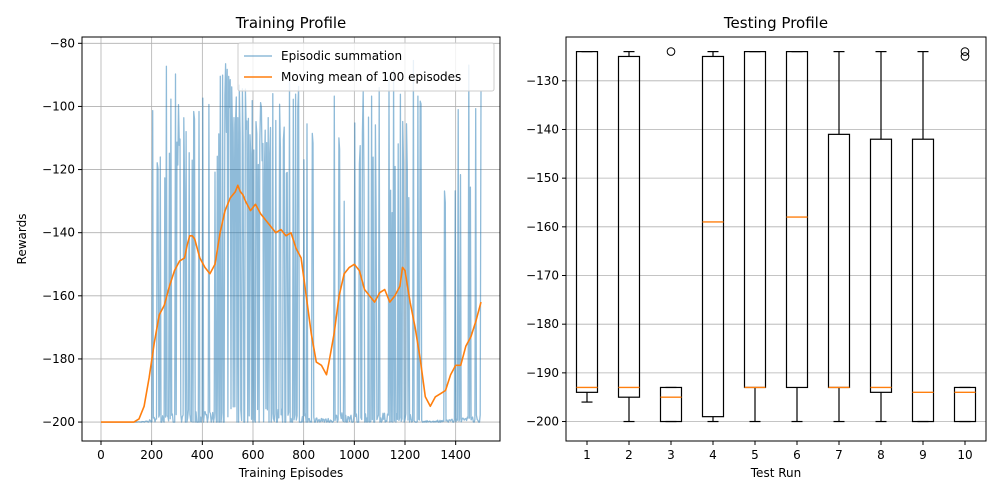  What do you see at coordinates (341, 56) in the screenshot?
I see `legend-label-episodic: Episodic summation` at bounding box center [341, 56].